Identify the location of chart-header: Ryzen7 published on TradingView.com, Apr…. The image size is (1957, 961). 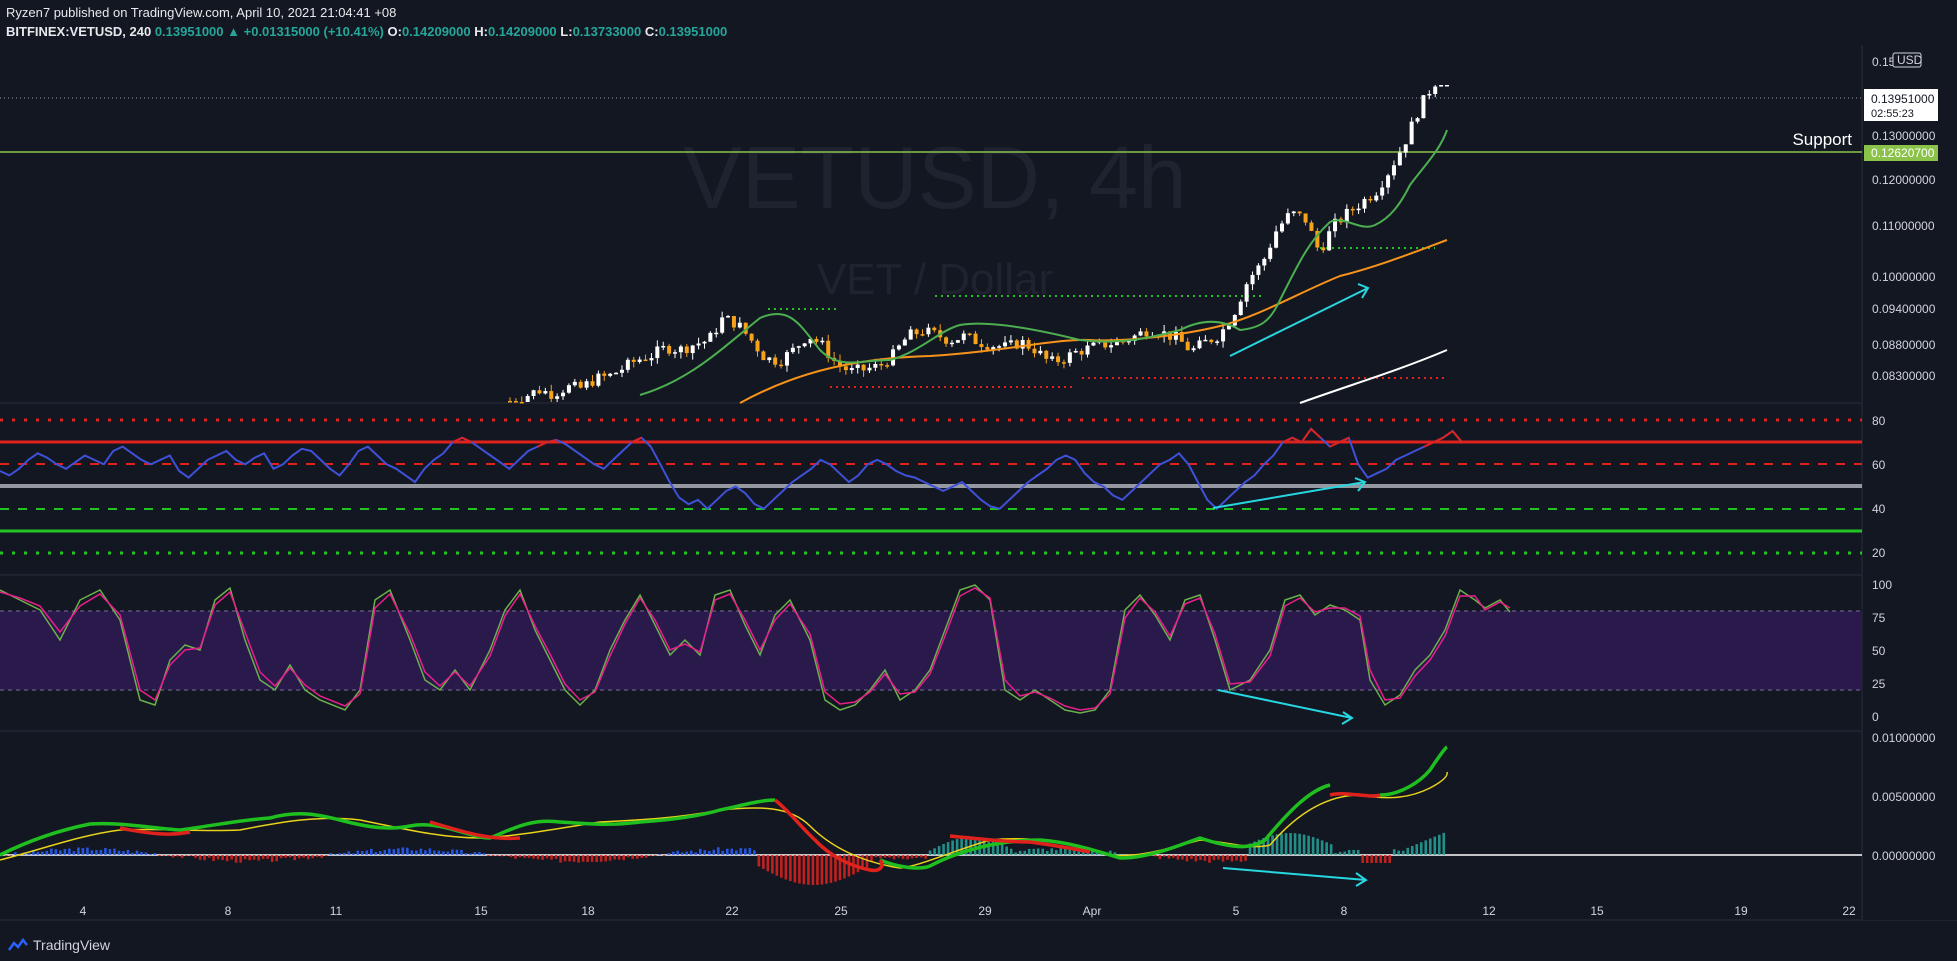
(366, 22).